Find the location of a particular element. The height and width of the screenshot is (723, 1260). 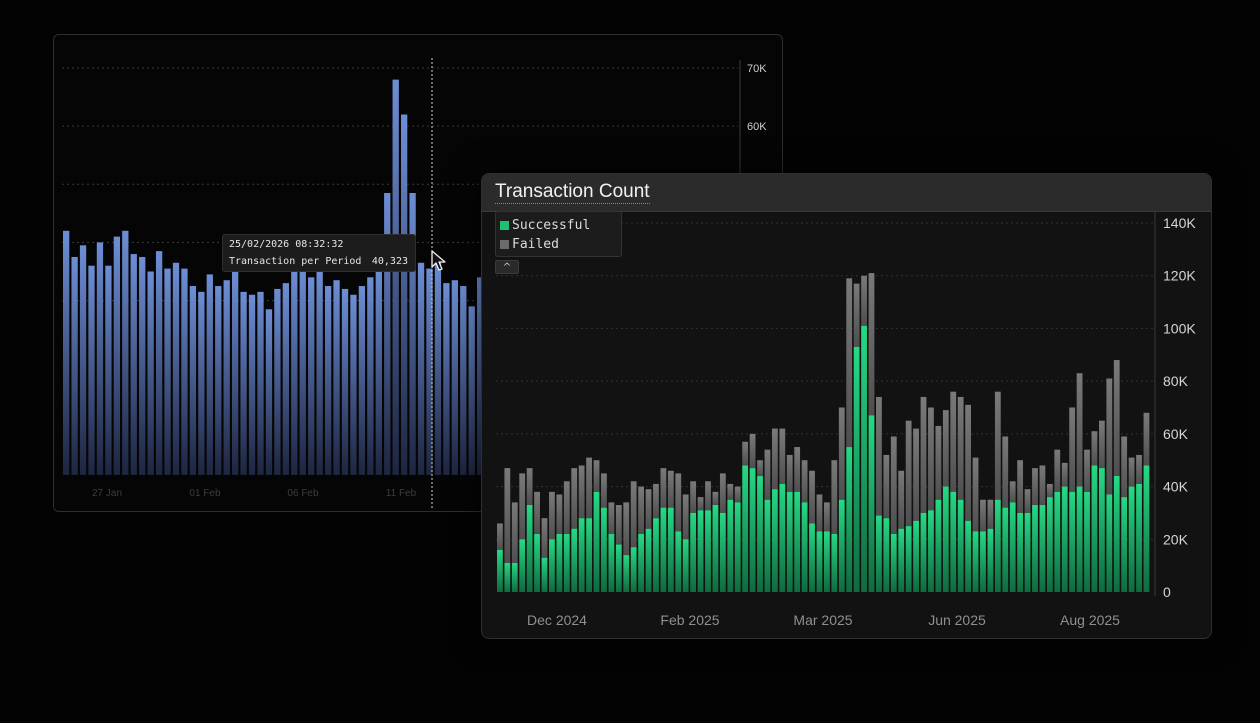

chart-legend: Successful Failed is located at coordinates (558, 234).